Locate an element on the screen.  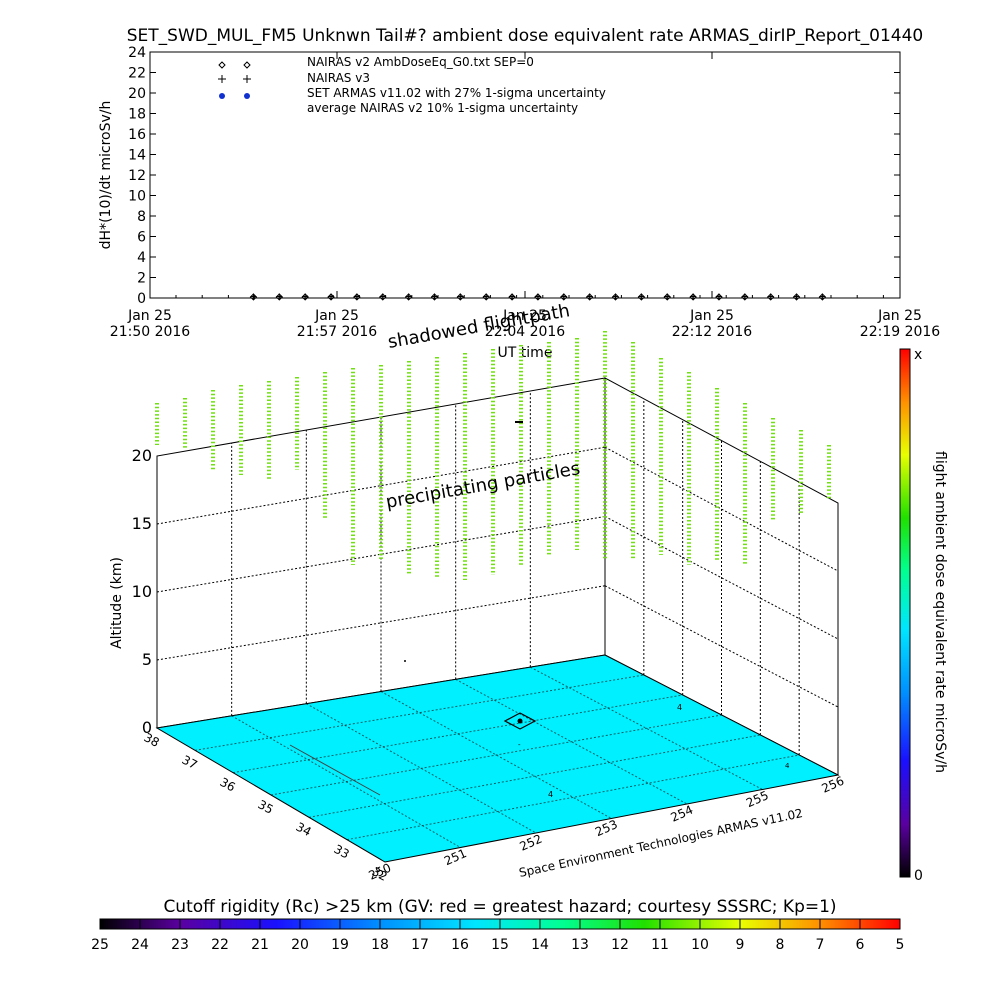
latitude-tick-label: 35 is located at coordinates (266, 807).